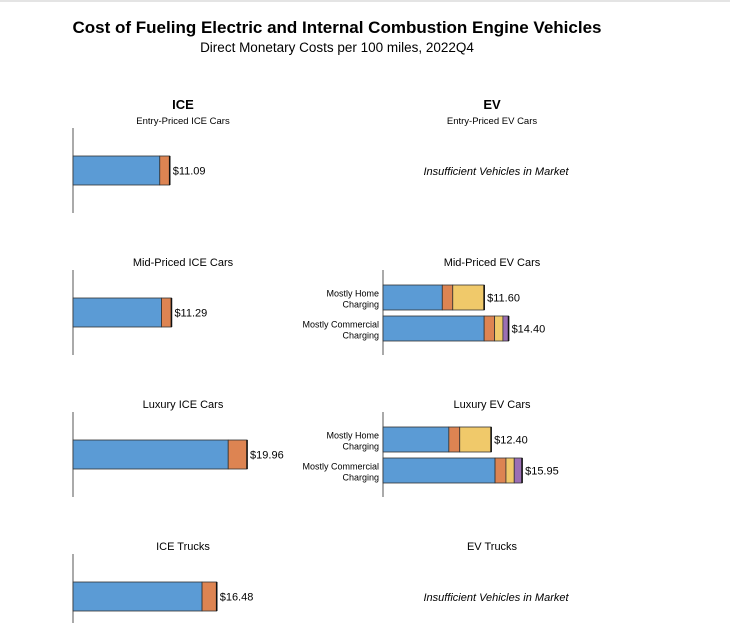 This screenshot has width=730, height=623. What do you see at coordinates (492, 405) in the screenshot?
I see `panel-title: Luxury EV Cars` at bounding box center [492, 405].